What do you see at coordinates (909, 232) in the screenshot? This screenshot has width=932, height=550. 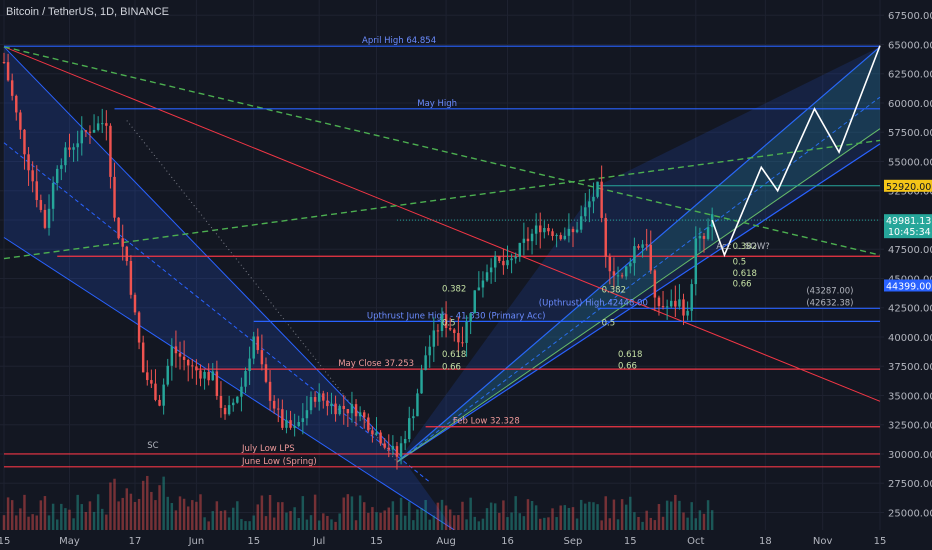 I see `price-badge-time: 10:45:34` at bounding box center [909, 232].